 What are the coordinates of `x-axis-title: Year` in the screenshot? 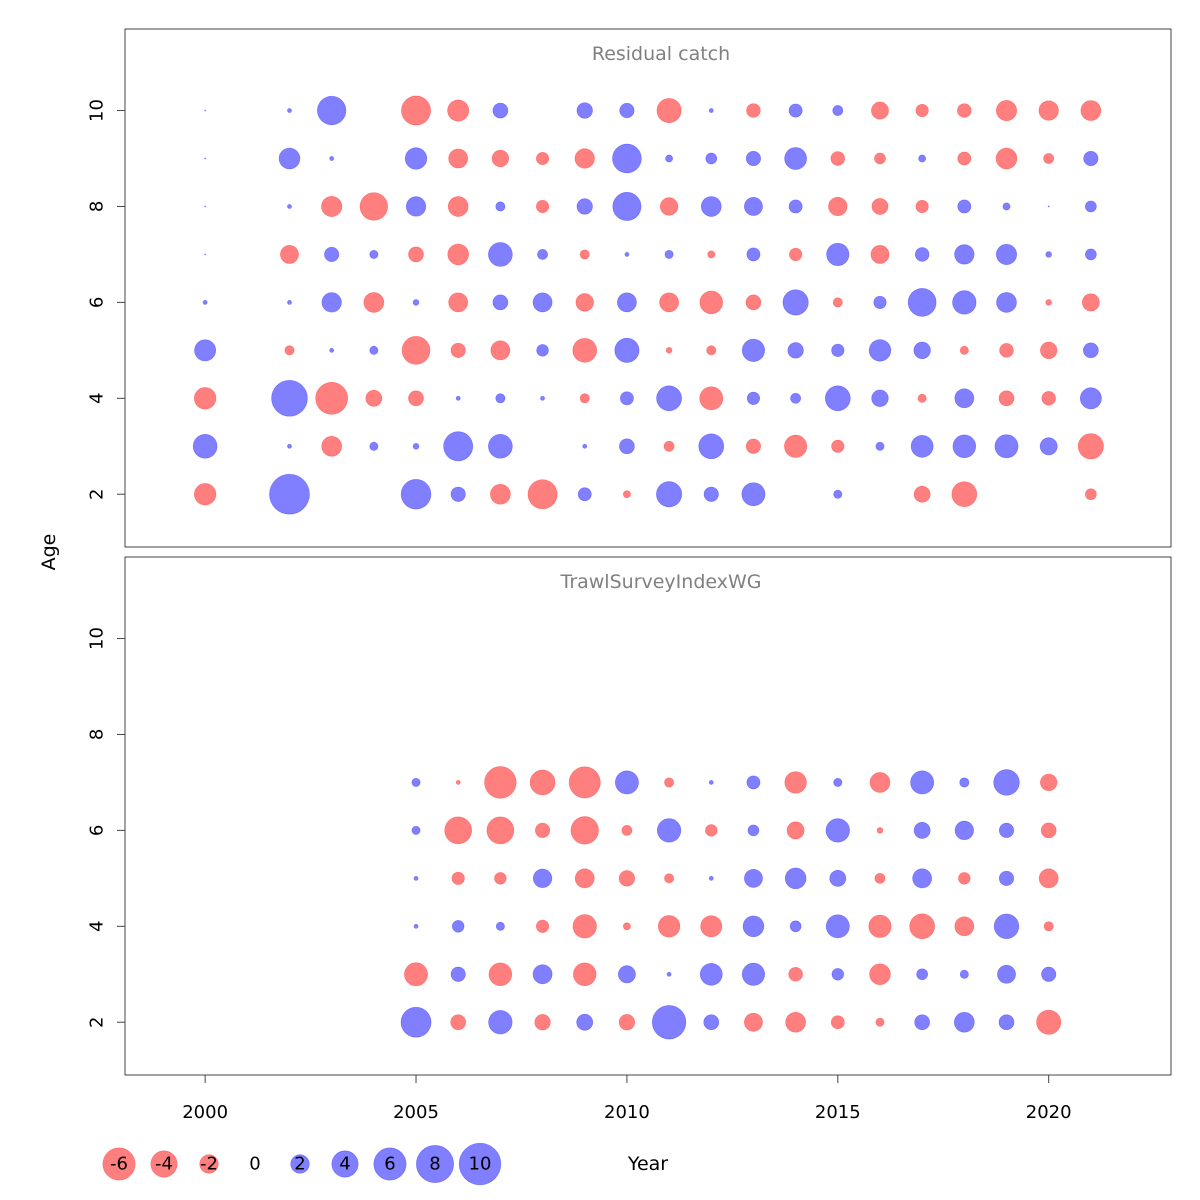 It's located at (647, 1164).